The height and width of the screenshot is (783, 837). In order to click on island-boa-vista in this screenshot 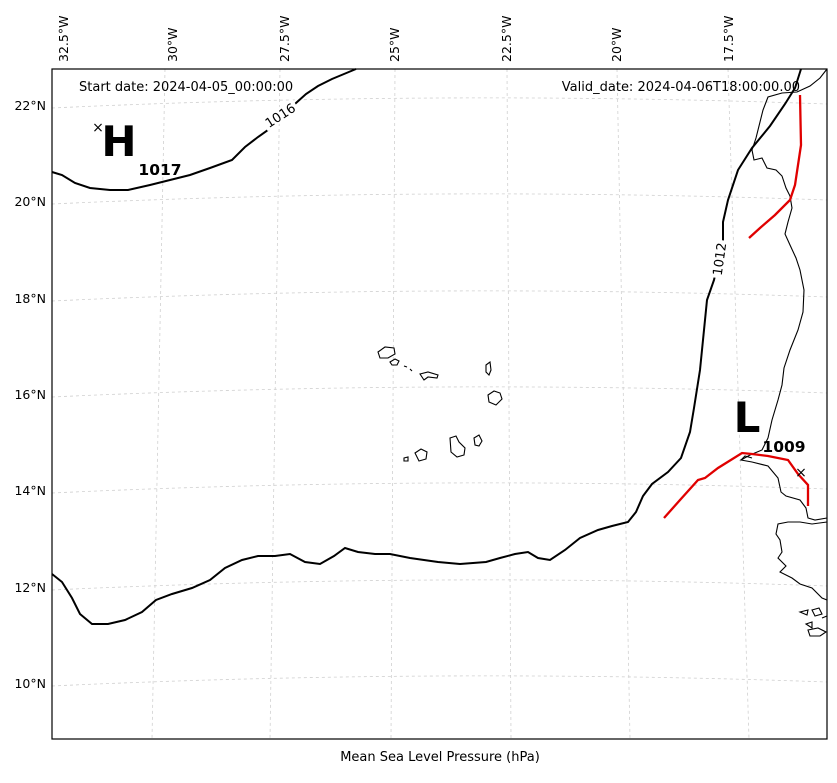, I will do `click(495, 398)`.